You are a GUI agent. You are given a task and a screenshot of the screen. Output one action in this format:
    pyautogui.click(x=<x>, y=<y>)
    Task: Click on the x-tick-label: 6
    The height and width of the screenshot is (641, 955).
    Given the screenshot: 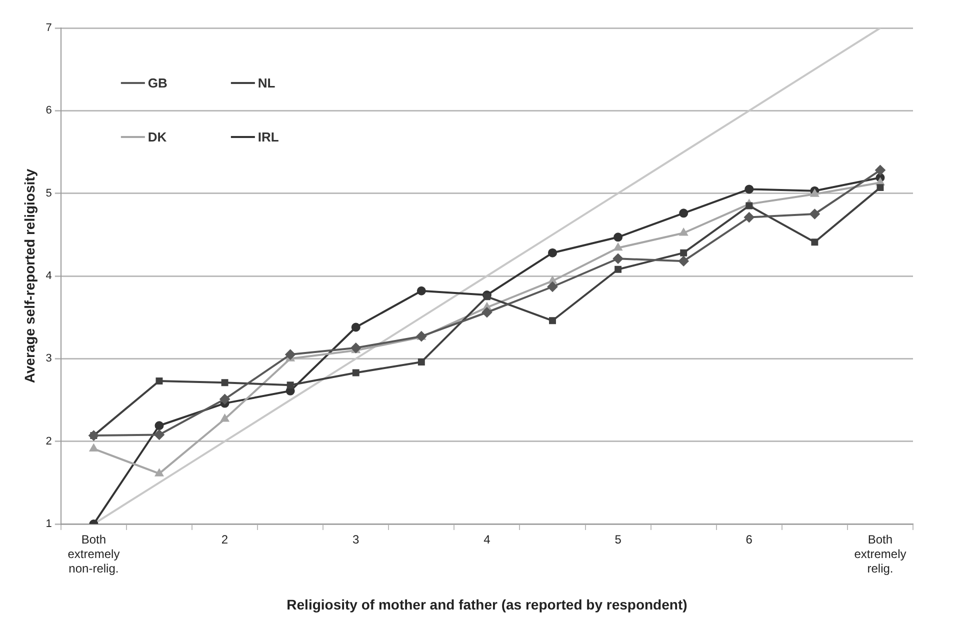 What is the action you would take?
    pyautogui.click(x=749, y=539)
    